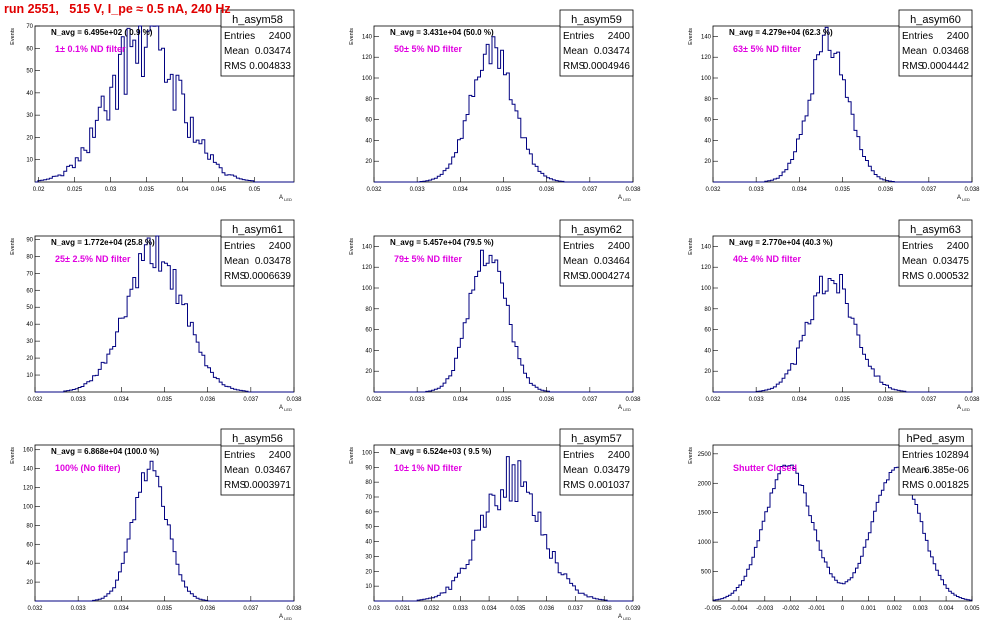 The width and height of the screenshot is (996, 622). I want to click on x-tick-label: -0.001, so click(817, 609).